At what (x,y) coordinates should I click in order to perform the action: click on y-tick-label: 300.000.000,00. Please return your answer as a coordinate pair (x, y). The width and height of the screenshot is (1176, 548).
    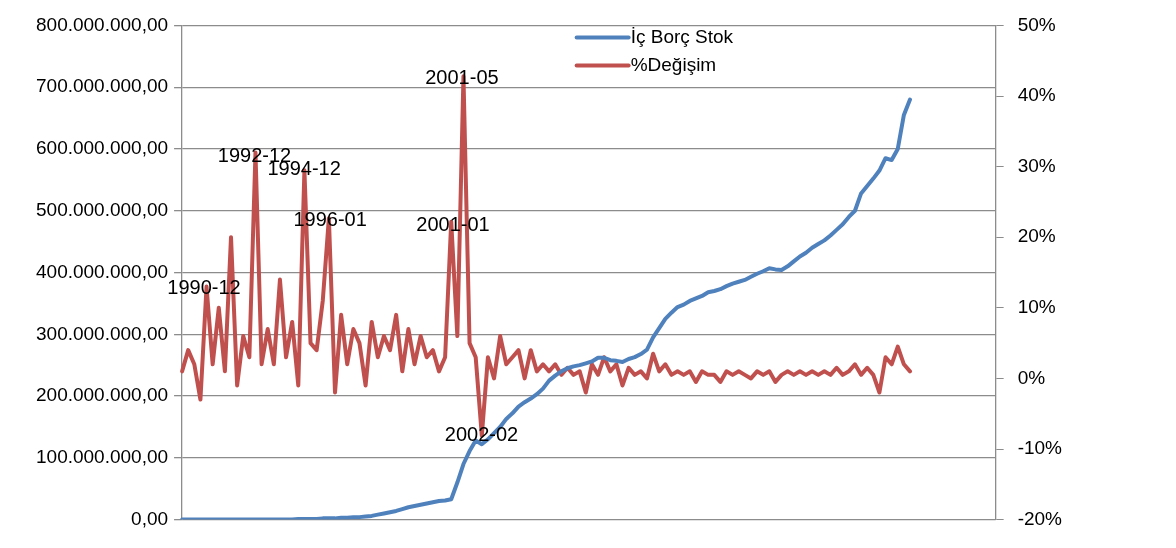
    Looking at the image, I should click on (102, 333).